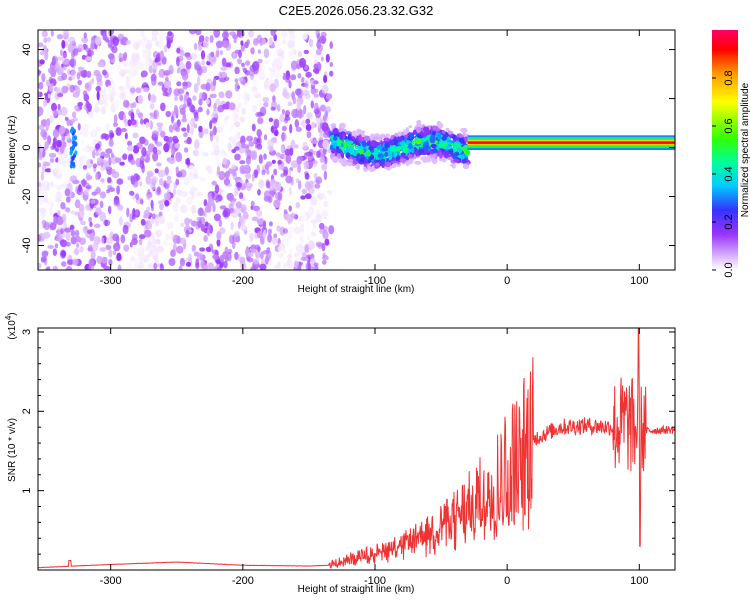 This screenshot has width=750, height=600. What do you see at coordinates (111, 581) in the screenshot?
I see `x-tick-label: -300` at bounding box center [111, 581].